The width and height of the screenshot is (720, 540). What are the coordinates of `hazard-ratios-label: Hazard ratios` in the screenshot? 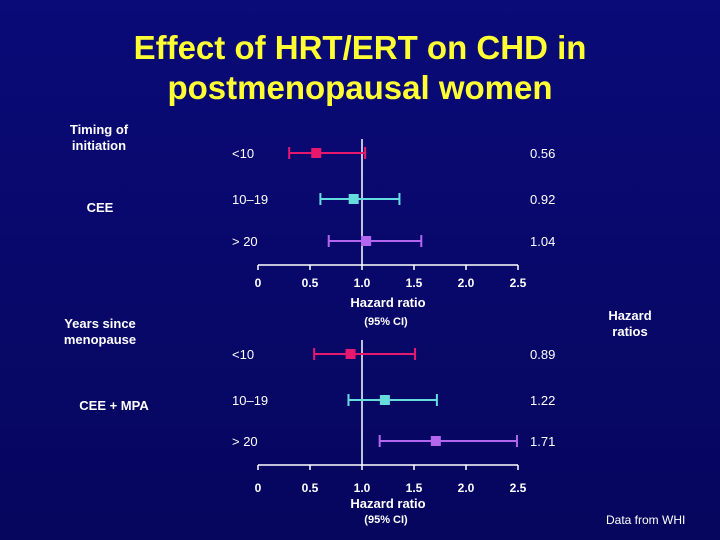 It's located at (630, 323).